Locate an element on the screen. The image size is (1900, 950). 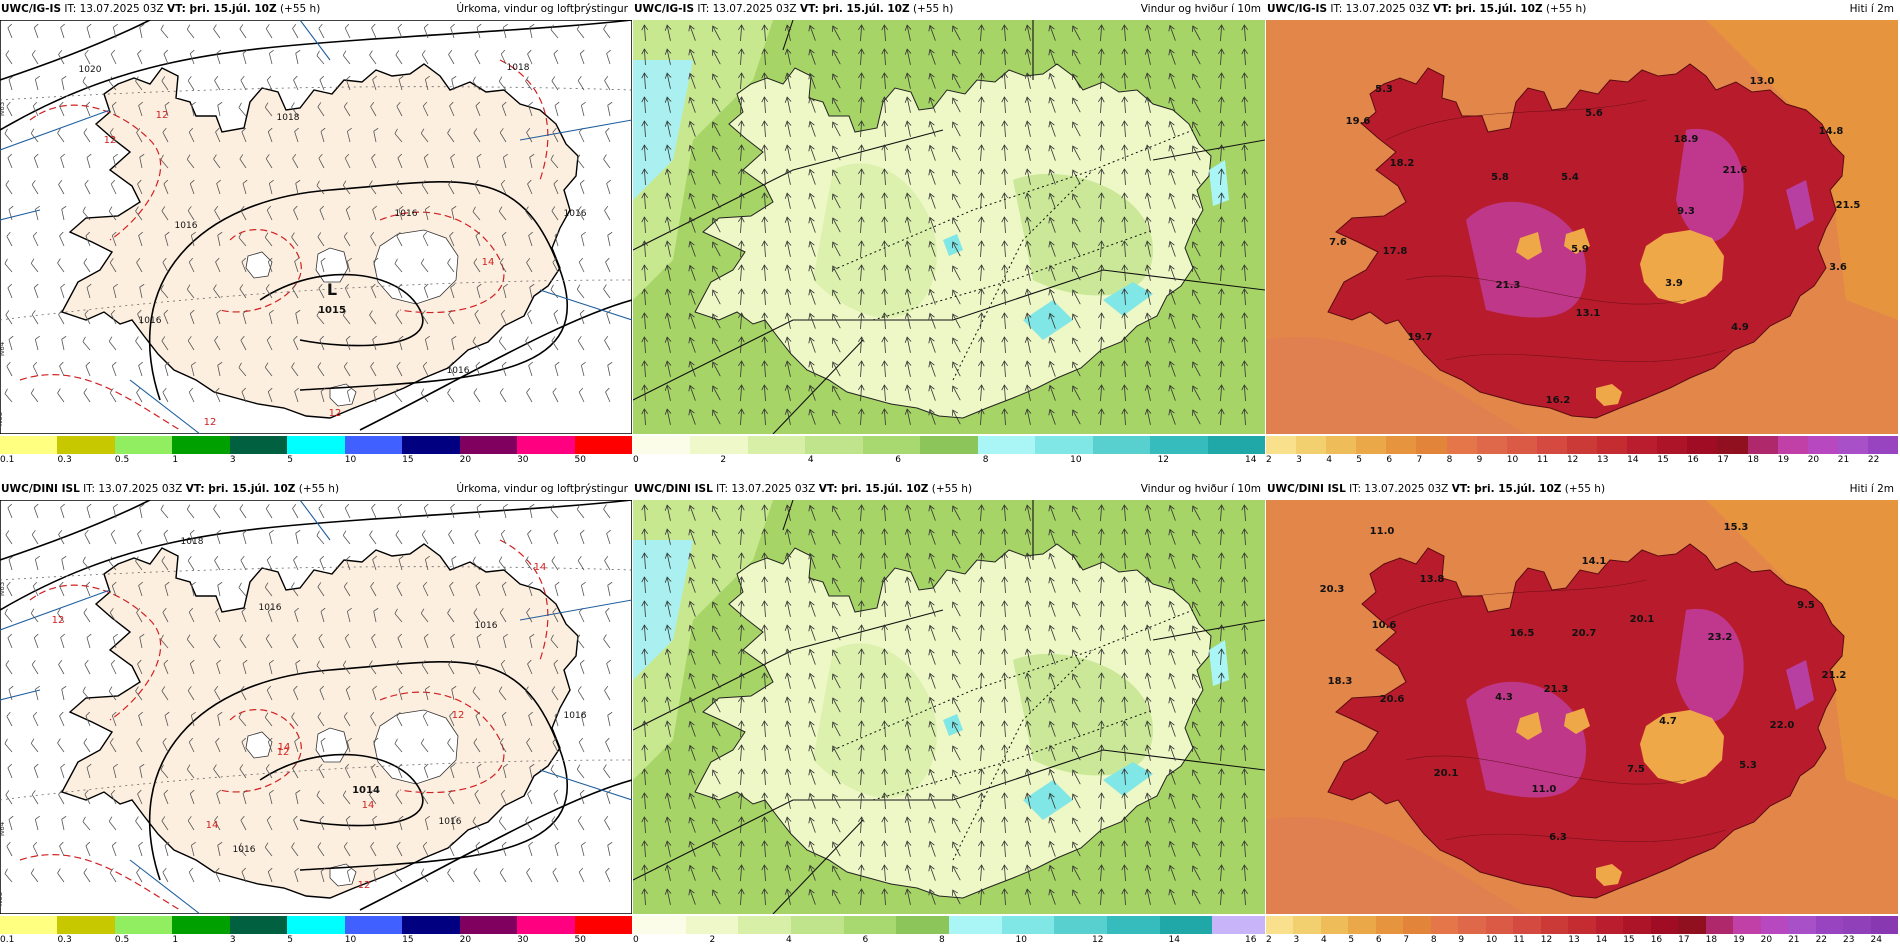
map-label: 21.2 is located at coordinates (1834, 675).